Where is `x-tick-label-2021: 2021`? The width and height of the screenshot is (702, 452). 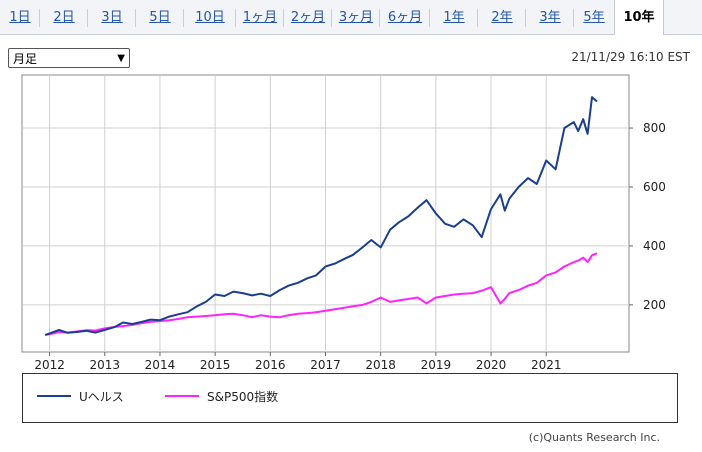 x-tick-label-2021: 2021 is located at coordinates (546, 365).